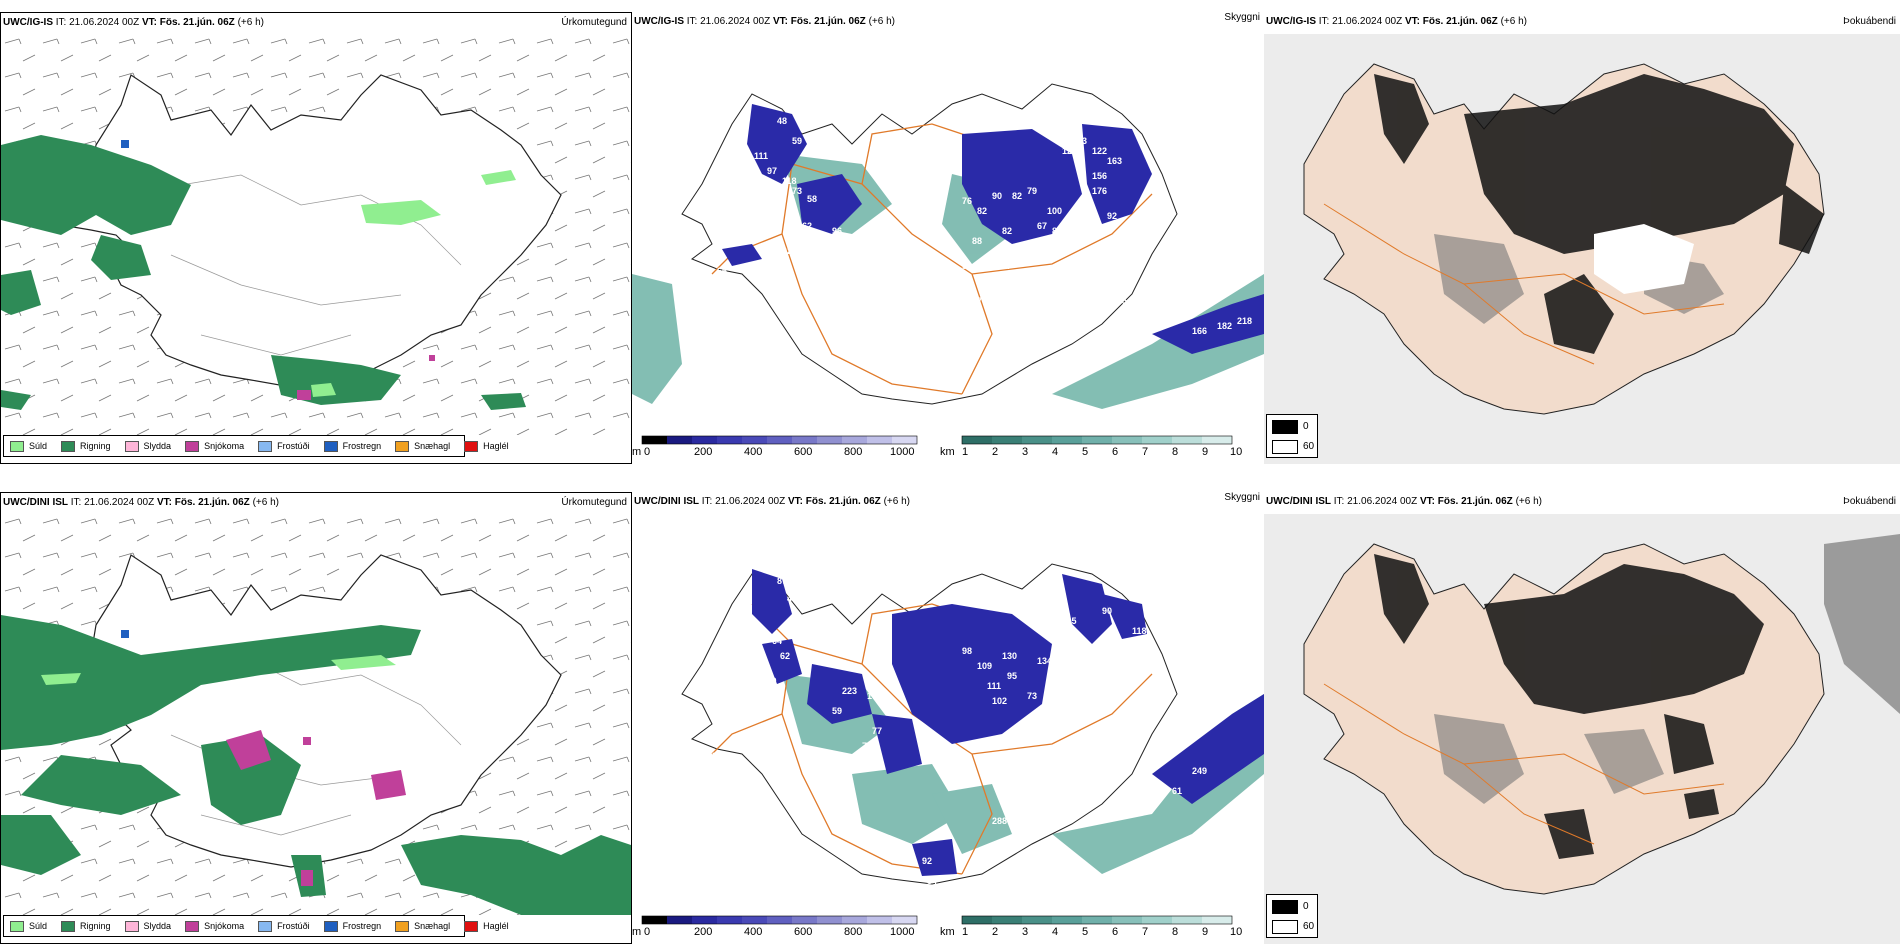 The width and height of the screenshot is (1900, 950). Describe the element at coordinates (1057, 231) in the screenshot. I see `ceiling-value-label: 80` at that location.